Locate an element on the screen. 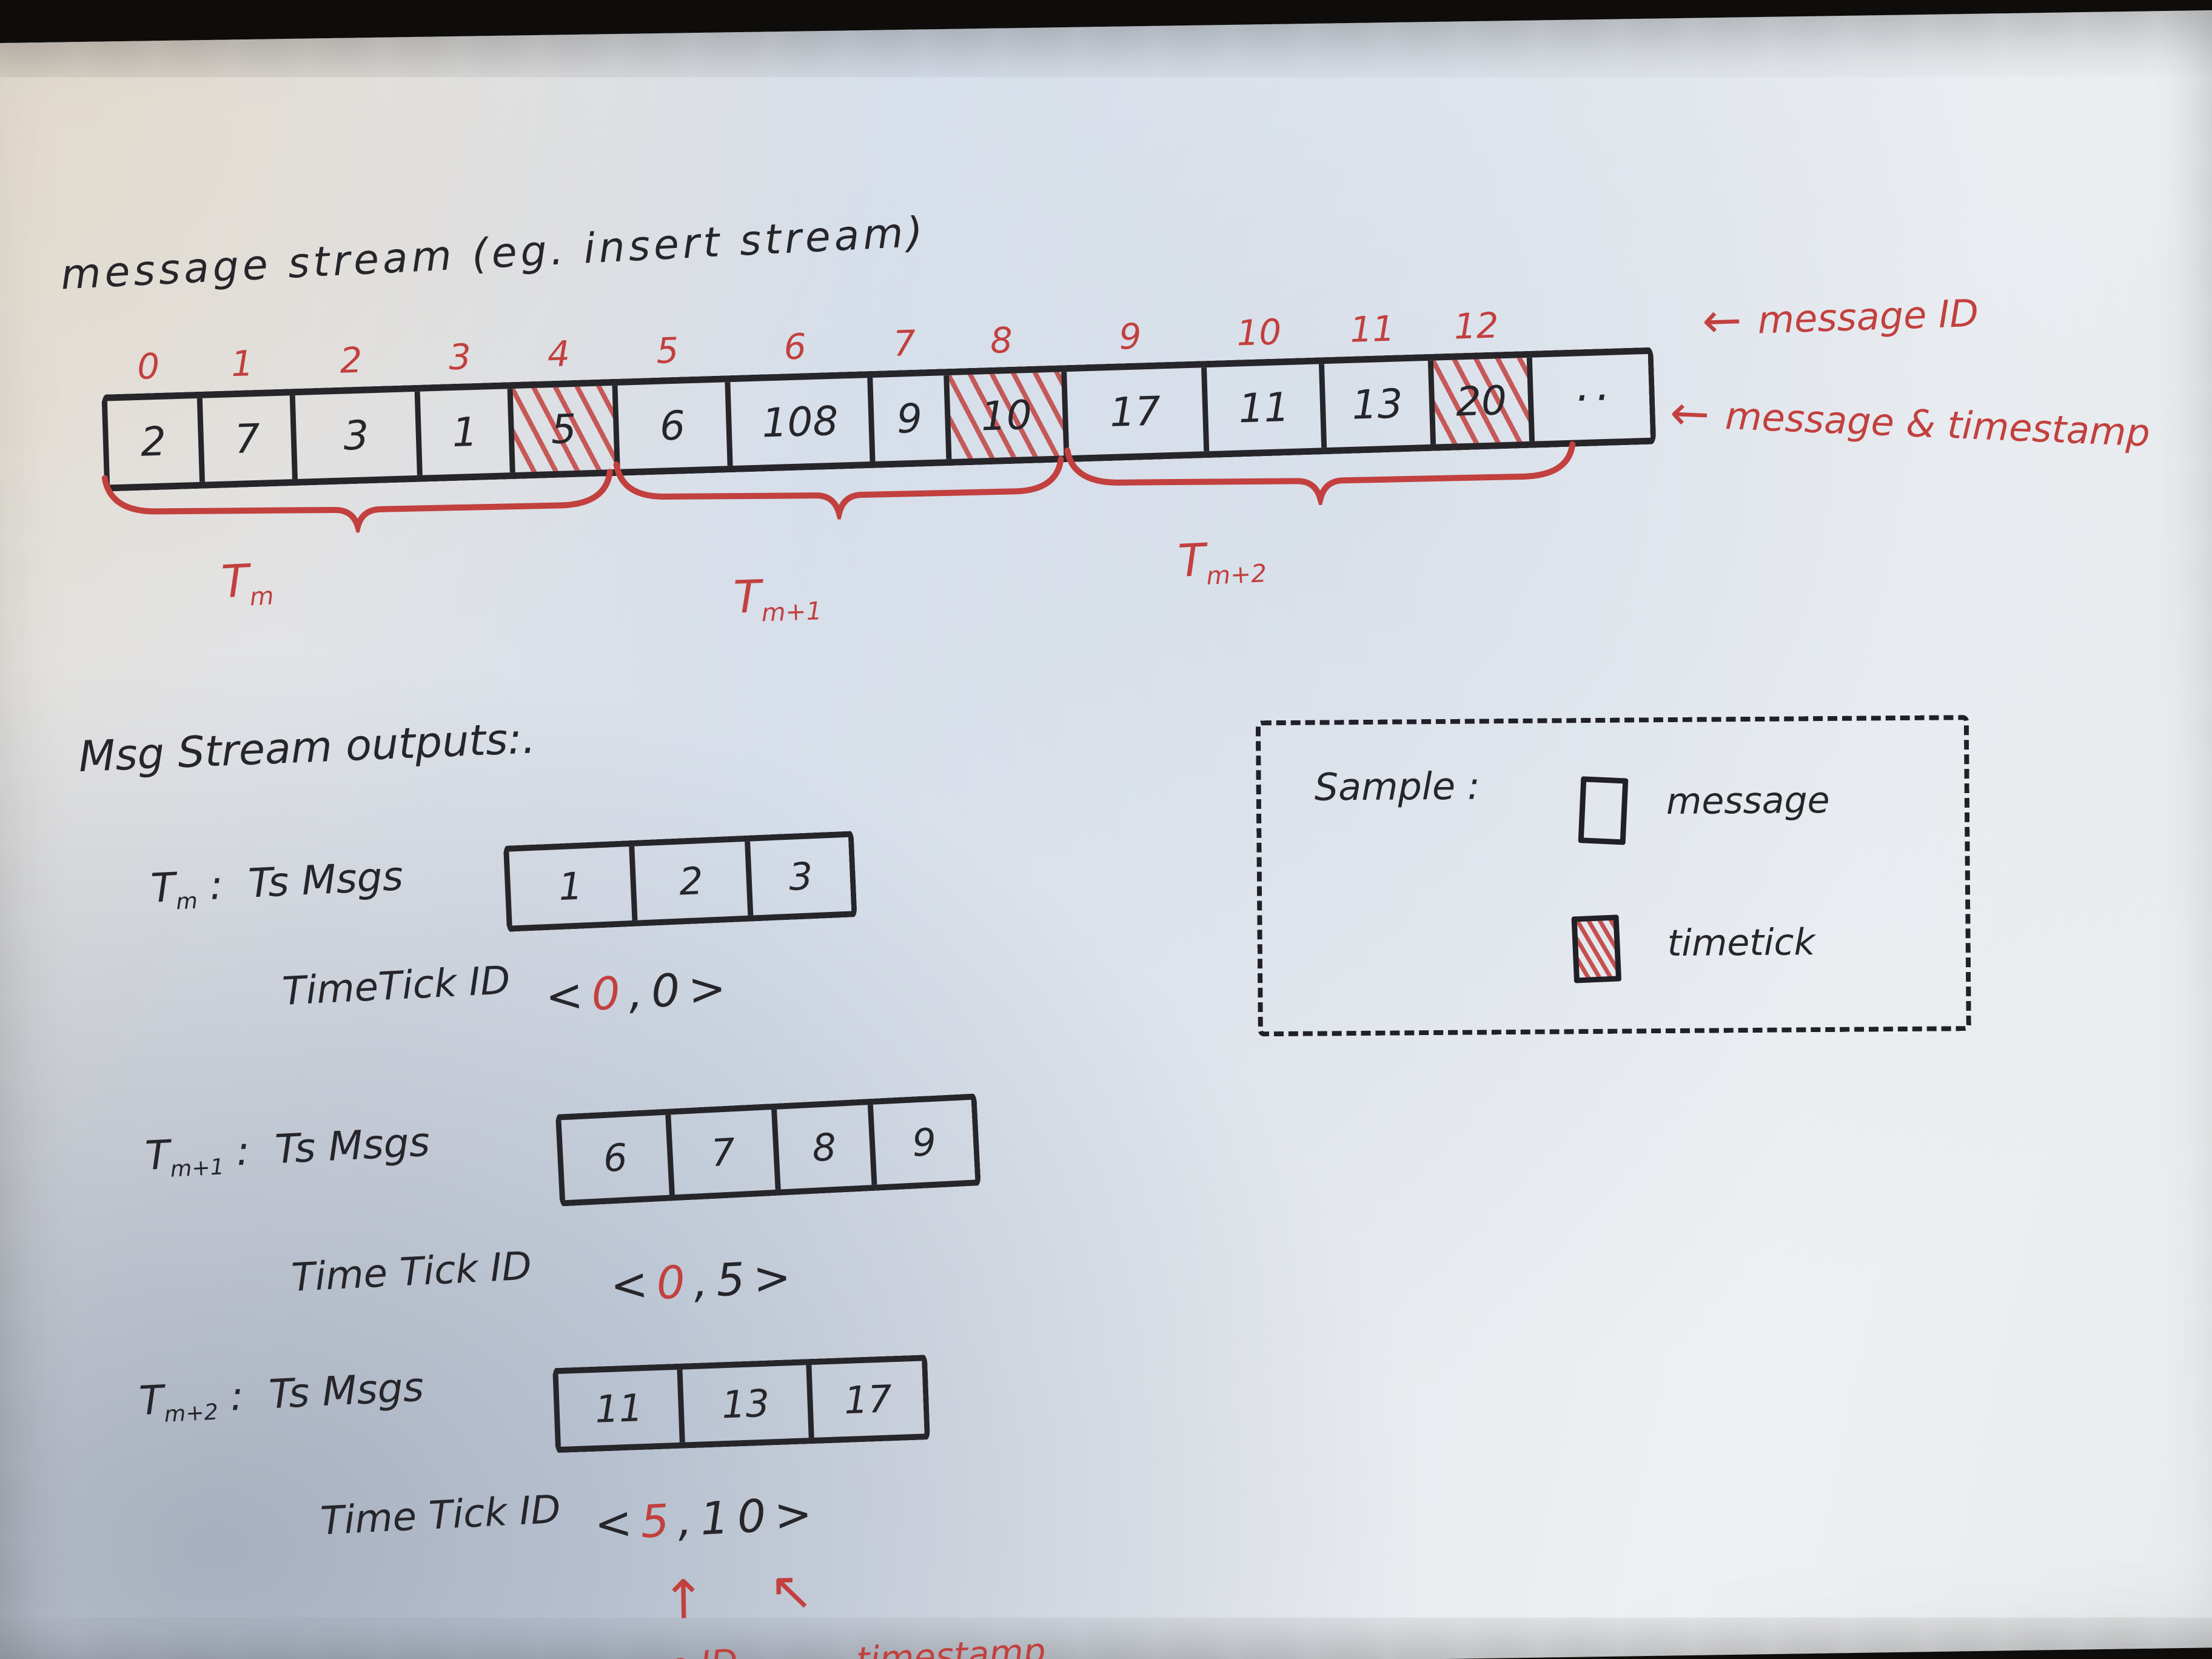  stream-index: 9 is located at coordinates (1130, 336).